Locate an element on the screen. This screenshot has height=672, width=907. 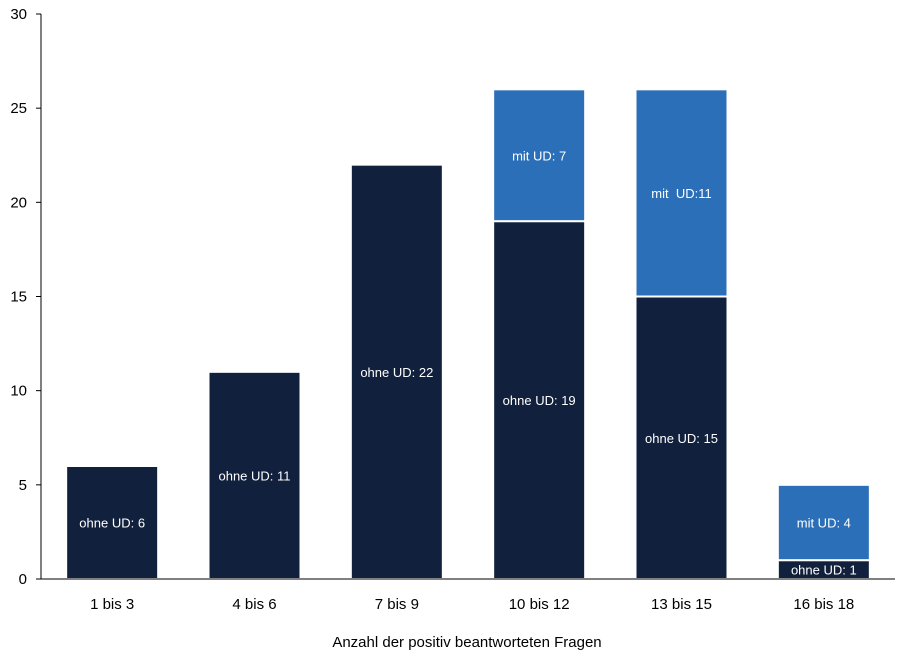
bar-segment-label: ohne UD: 22 is located at coordinates (396, 372).